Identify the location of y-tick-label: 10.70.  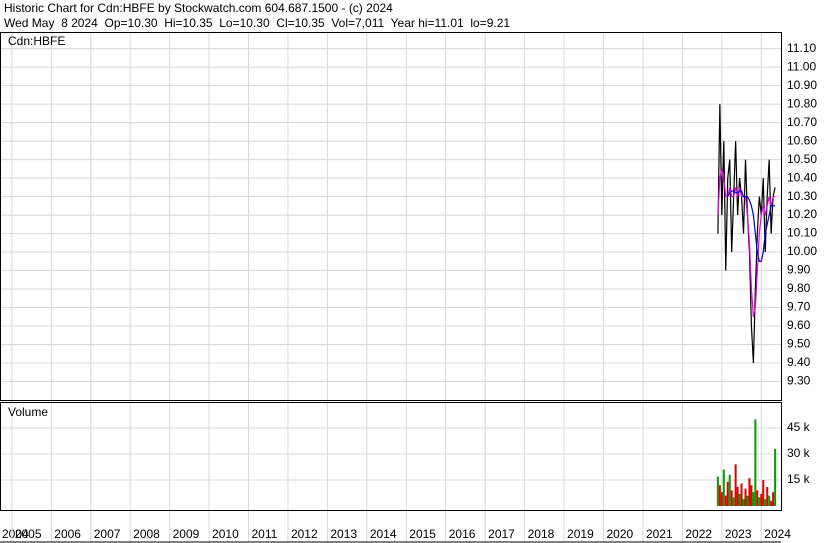
(802, 122).